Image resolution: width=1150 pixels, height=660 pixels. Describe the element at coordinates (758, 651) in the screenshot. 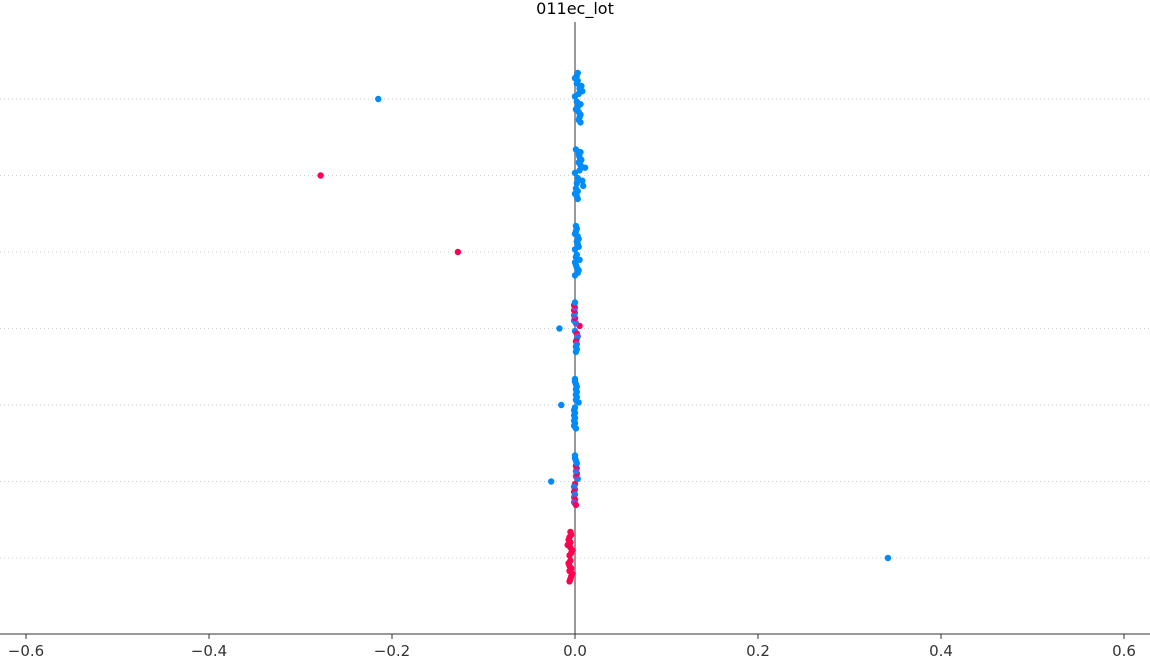

I see `x-tick-label: 0.2` at that location.